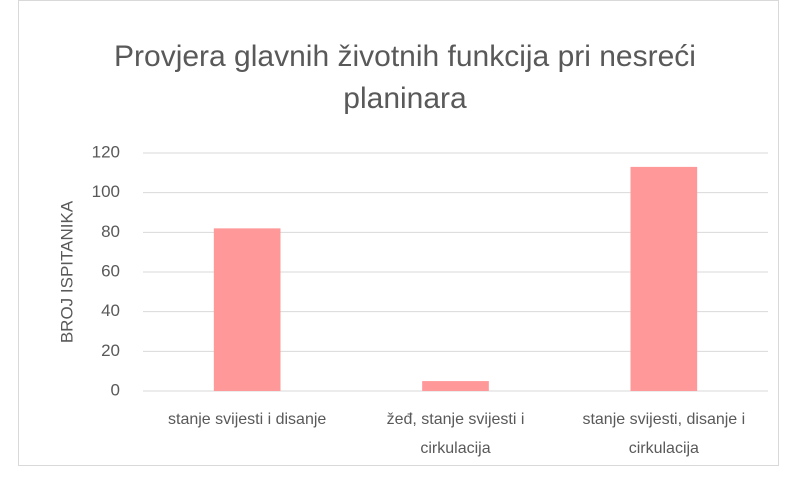  I want to click on x-tick-label: žeđ, stanje svijesti i cirkulacija, so click(455, 434).